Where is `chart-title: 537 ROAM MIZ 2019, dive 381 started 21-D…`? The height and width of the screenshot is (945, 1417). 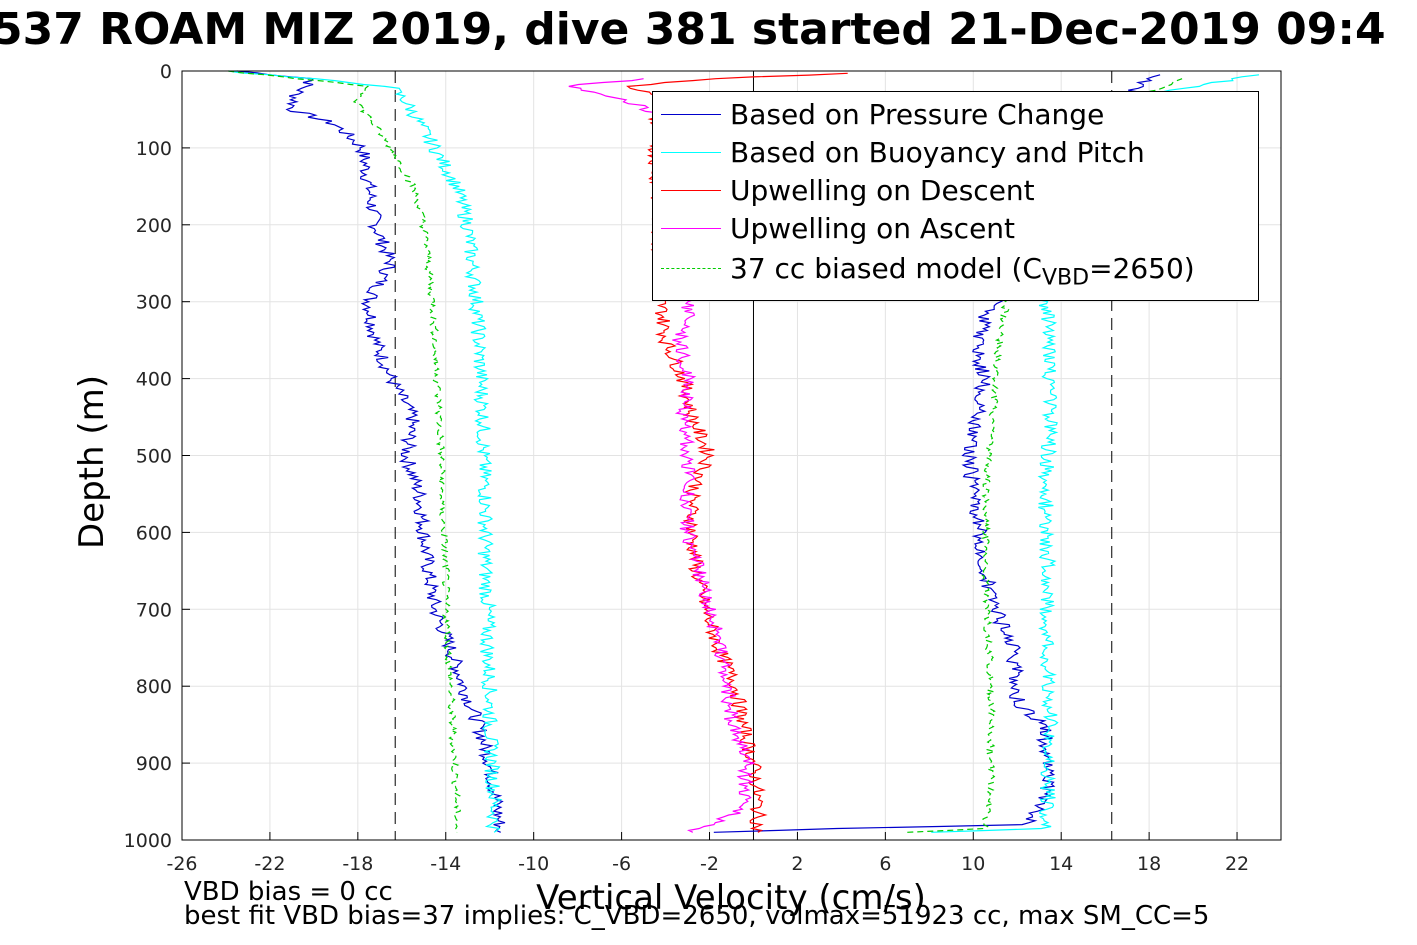
chart-title: 537 ROAM MIZ 2019, dive 381 started 21-D… is located at coordinates (708, 30).